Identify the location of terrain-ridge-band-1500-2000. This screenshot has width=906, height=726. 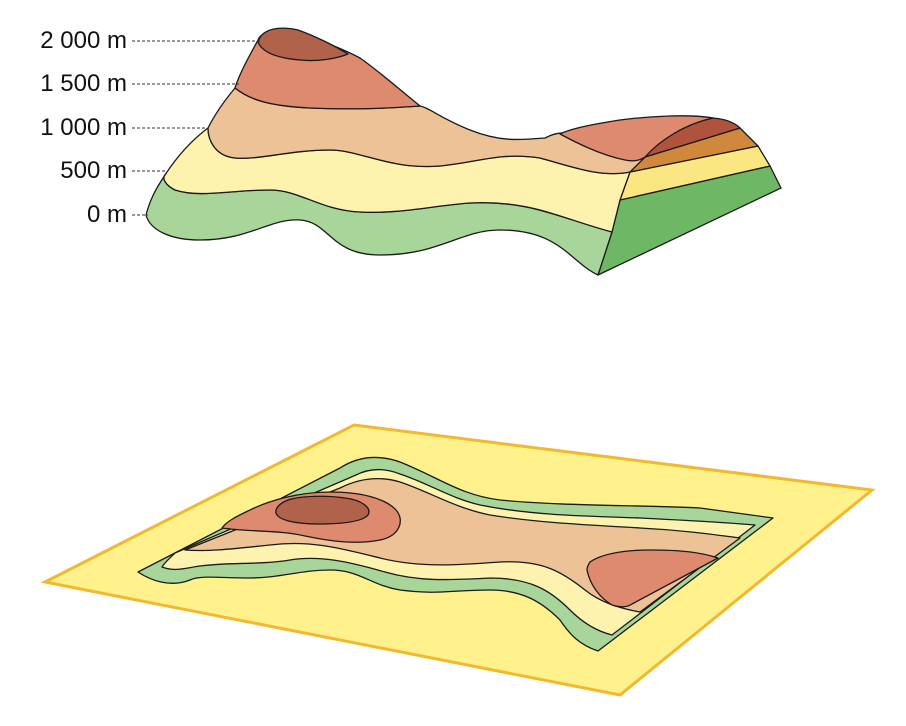
(636, 138).